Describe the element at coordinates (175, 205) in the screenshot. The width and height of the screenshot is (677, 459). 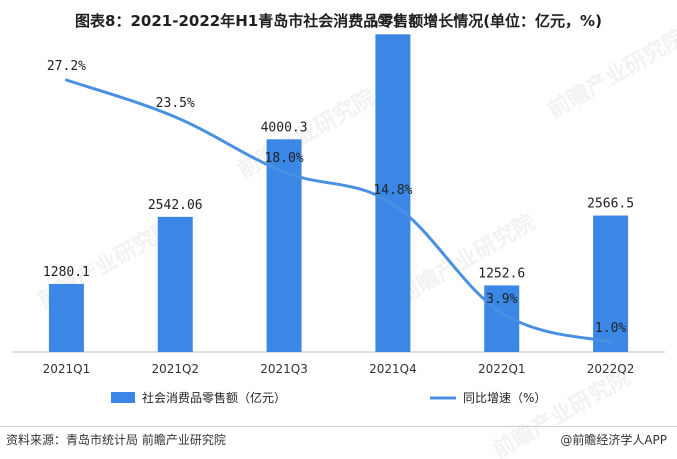
I see `bar-data-label: 2542.06` at that location.